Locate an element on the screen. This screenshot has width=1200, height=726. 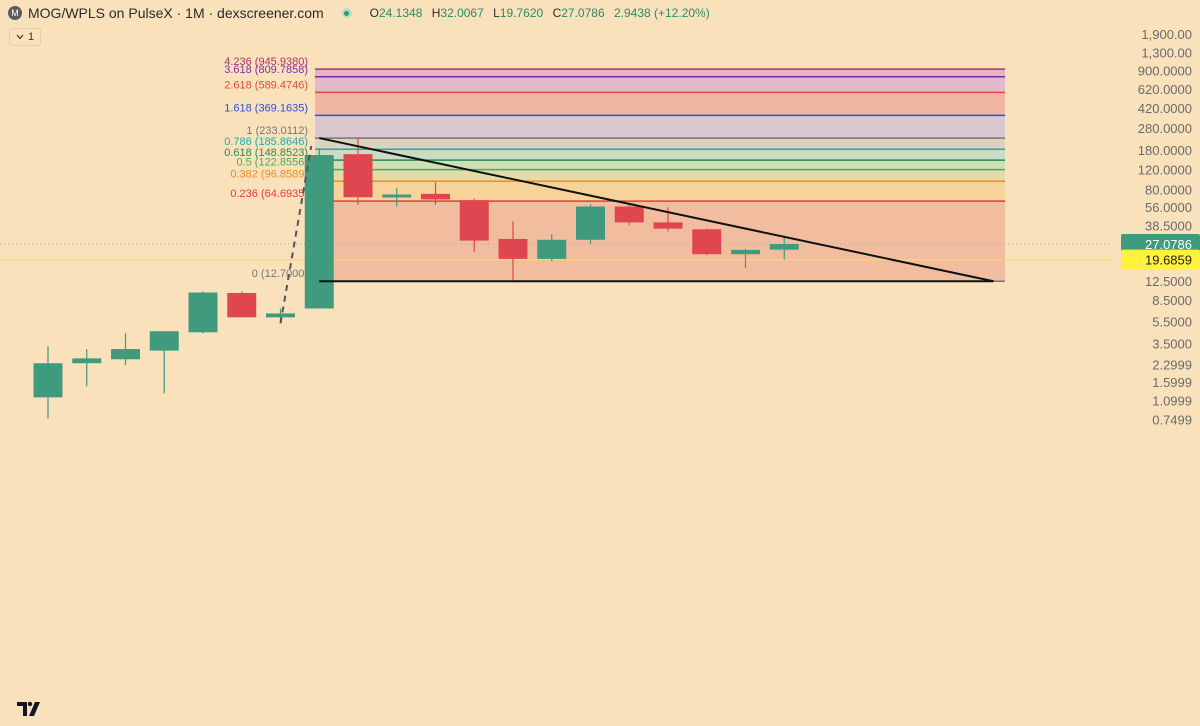
fib-level-label: 0.618 (148.8523) is located at coordinates (266, 153).